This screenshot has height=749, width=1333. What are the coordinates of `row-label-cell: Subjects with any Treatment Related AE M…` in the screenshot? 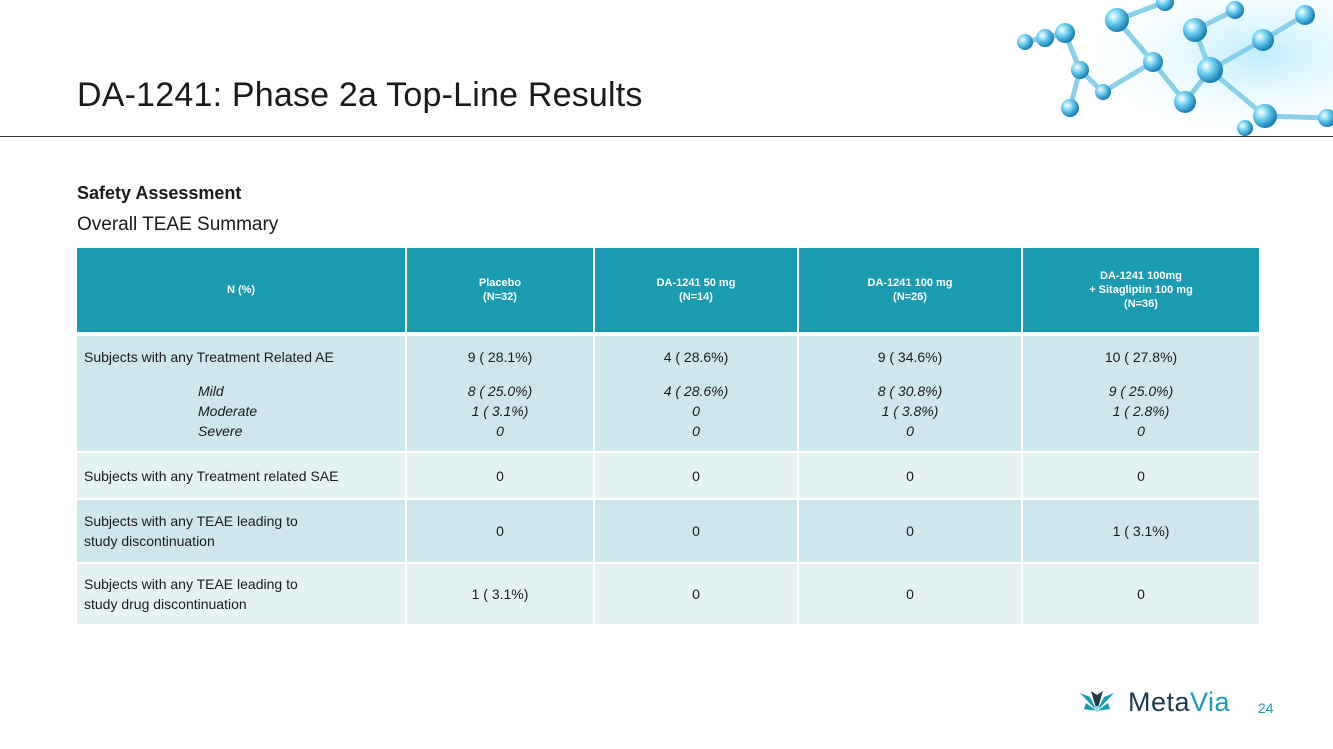 It's located at (242, 393).